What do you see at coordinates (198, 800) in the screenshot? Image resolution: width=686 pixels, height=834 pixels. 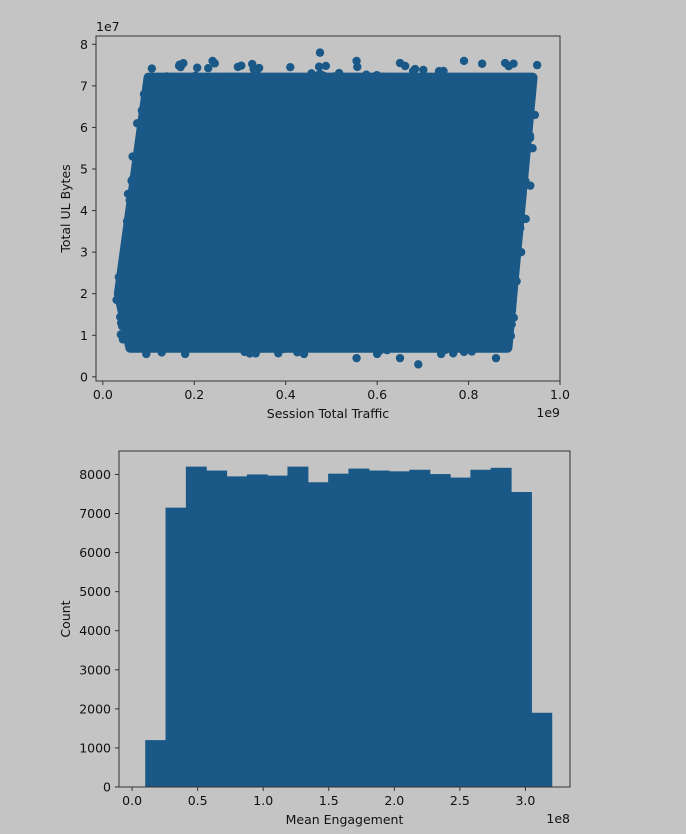 I see `x-tick-label: 0.5` at bounding box center [198, 800].